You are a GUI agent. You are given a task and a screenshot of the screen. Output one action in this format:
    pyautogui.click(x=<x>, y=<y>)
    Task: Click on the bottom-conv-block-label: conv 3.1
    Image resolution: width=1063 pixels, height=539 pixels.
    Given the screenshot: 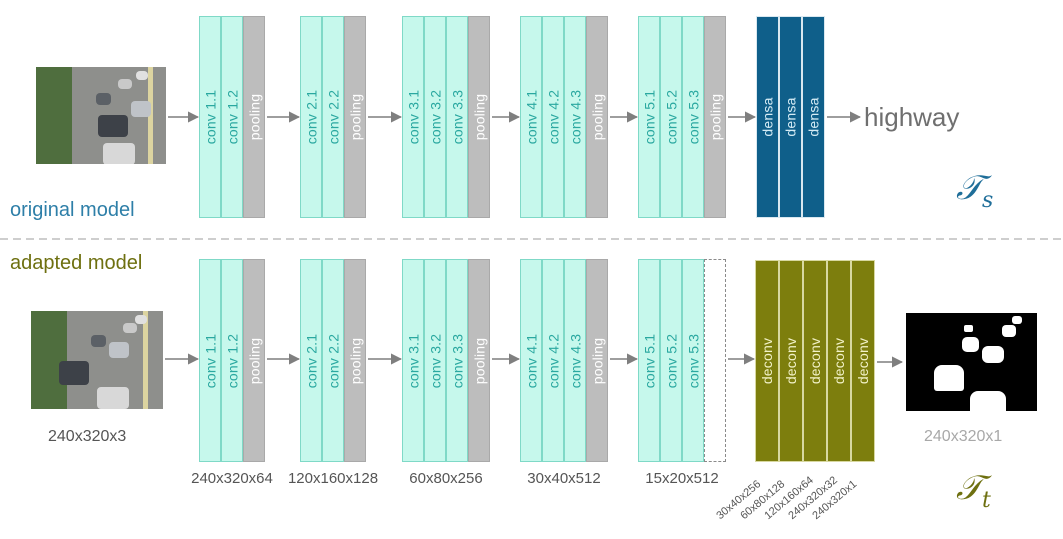 What is the action you would take?
    pyautogui.click(x=413, y=360)
    